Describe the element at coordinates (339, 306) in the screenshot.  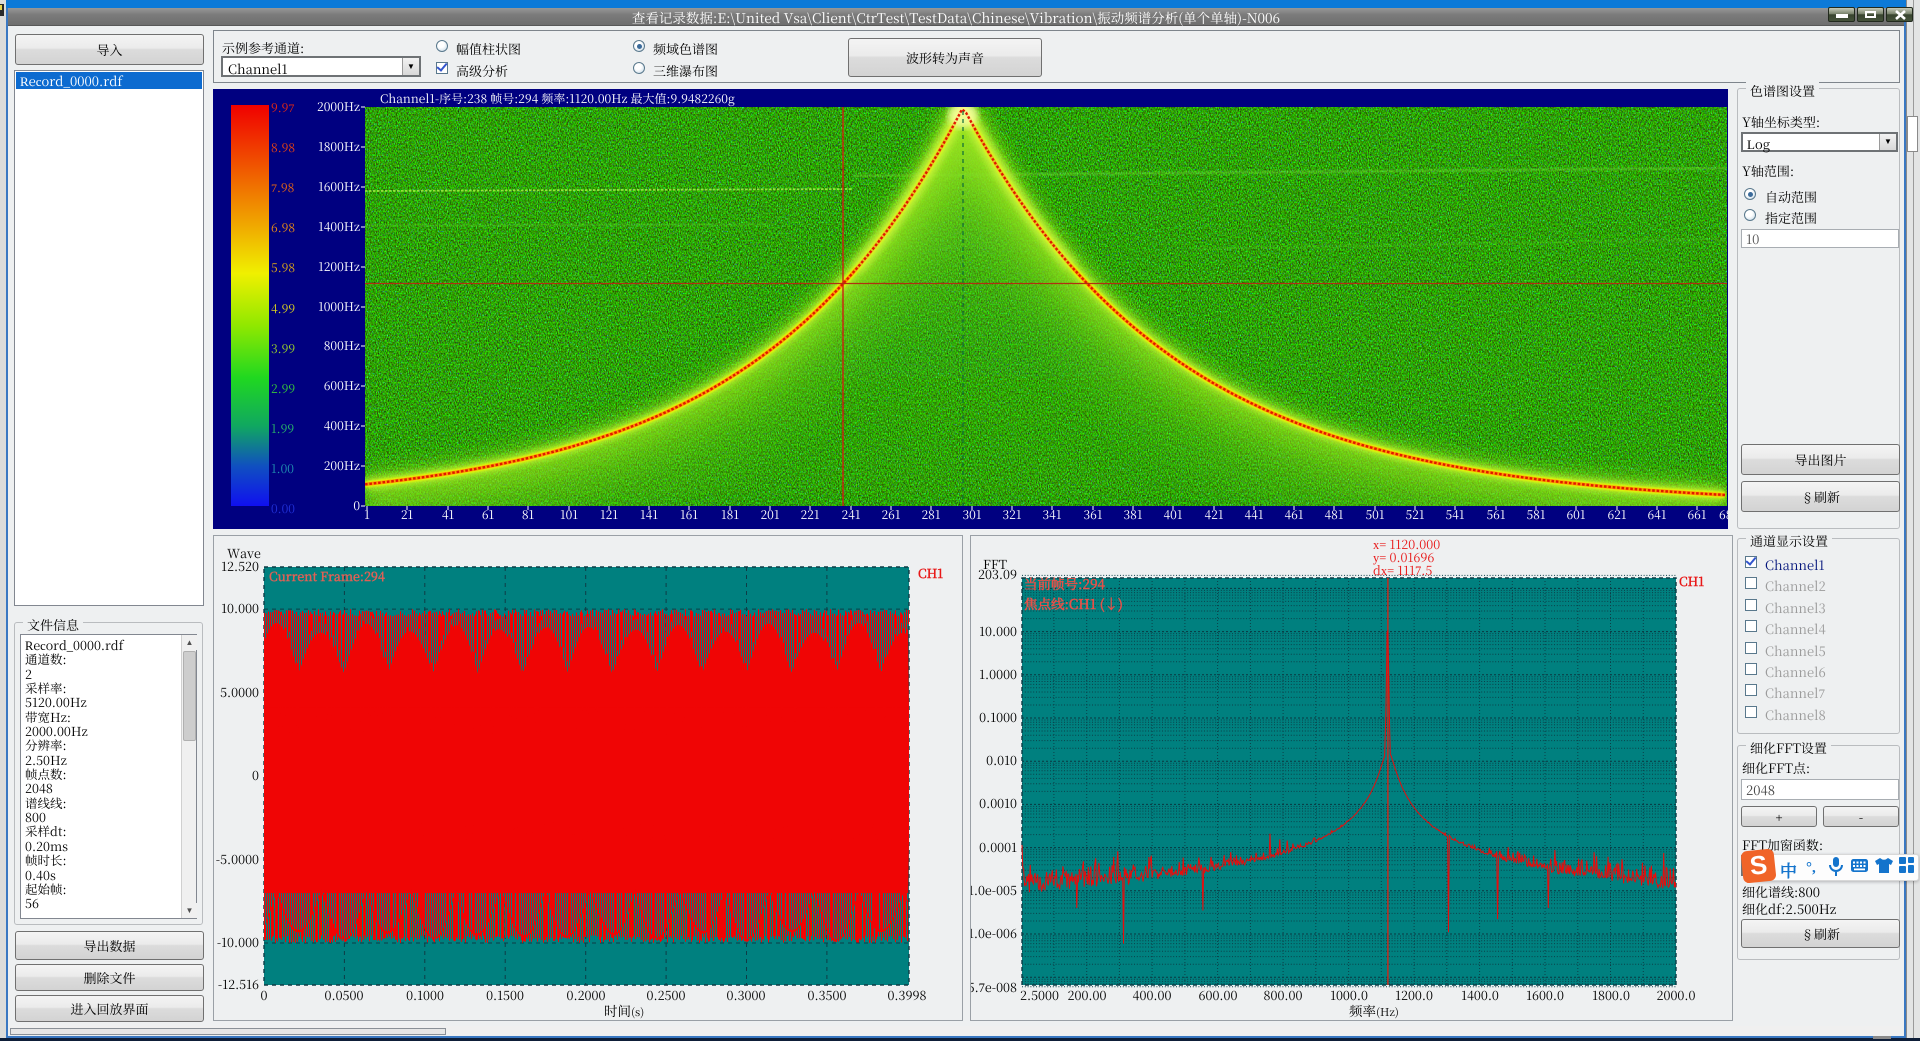
I see `svg-text: 1000Hz` at that location.